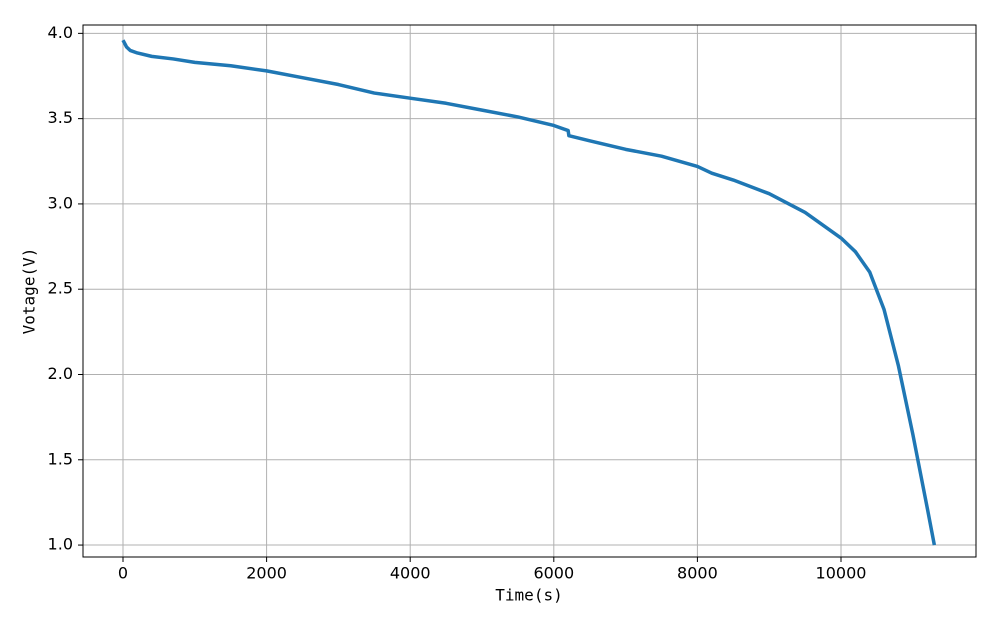 The width and height of the screenshot is (1000, 625). I want to click on x-tick-label: 2000, so click(266, 573).